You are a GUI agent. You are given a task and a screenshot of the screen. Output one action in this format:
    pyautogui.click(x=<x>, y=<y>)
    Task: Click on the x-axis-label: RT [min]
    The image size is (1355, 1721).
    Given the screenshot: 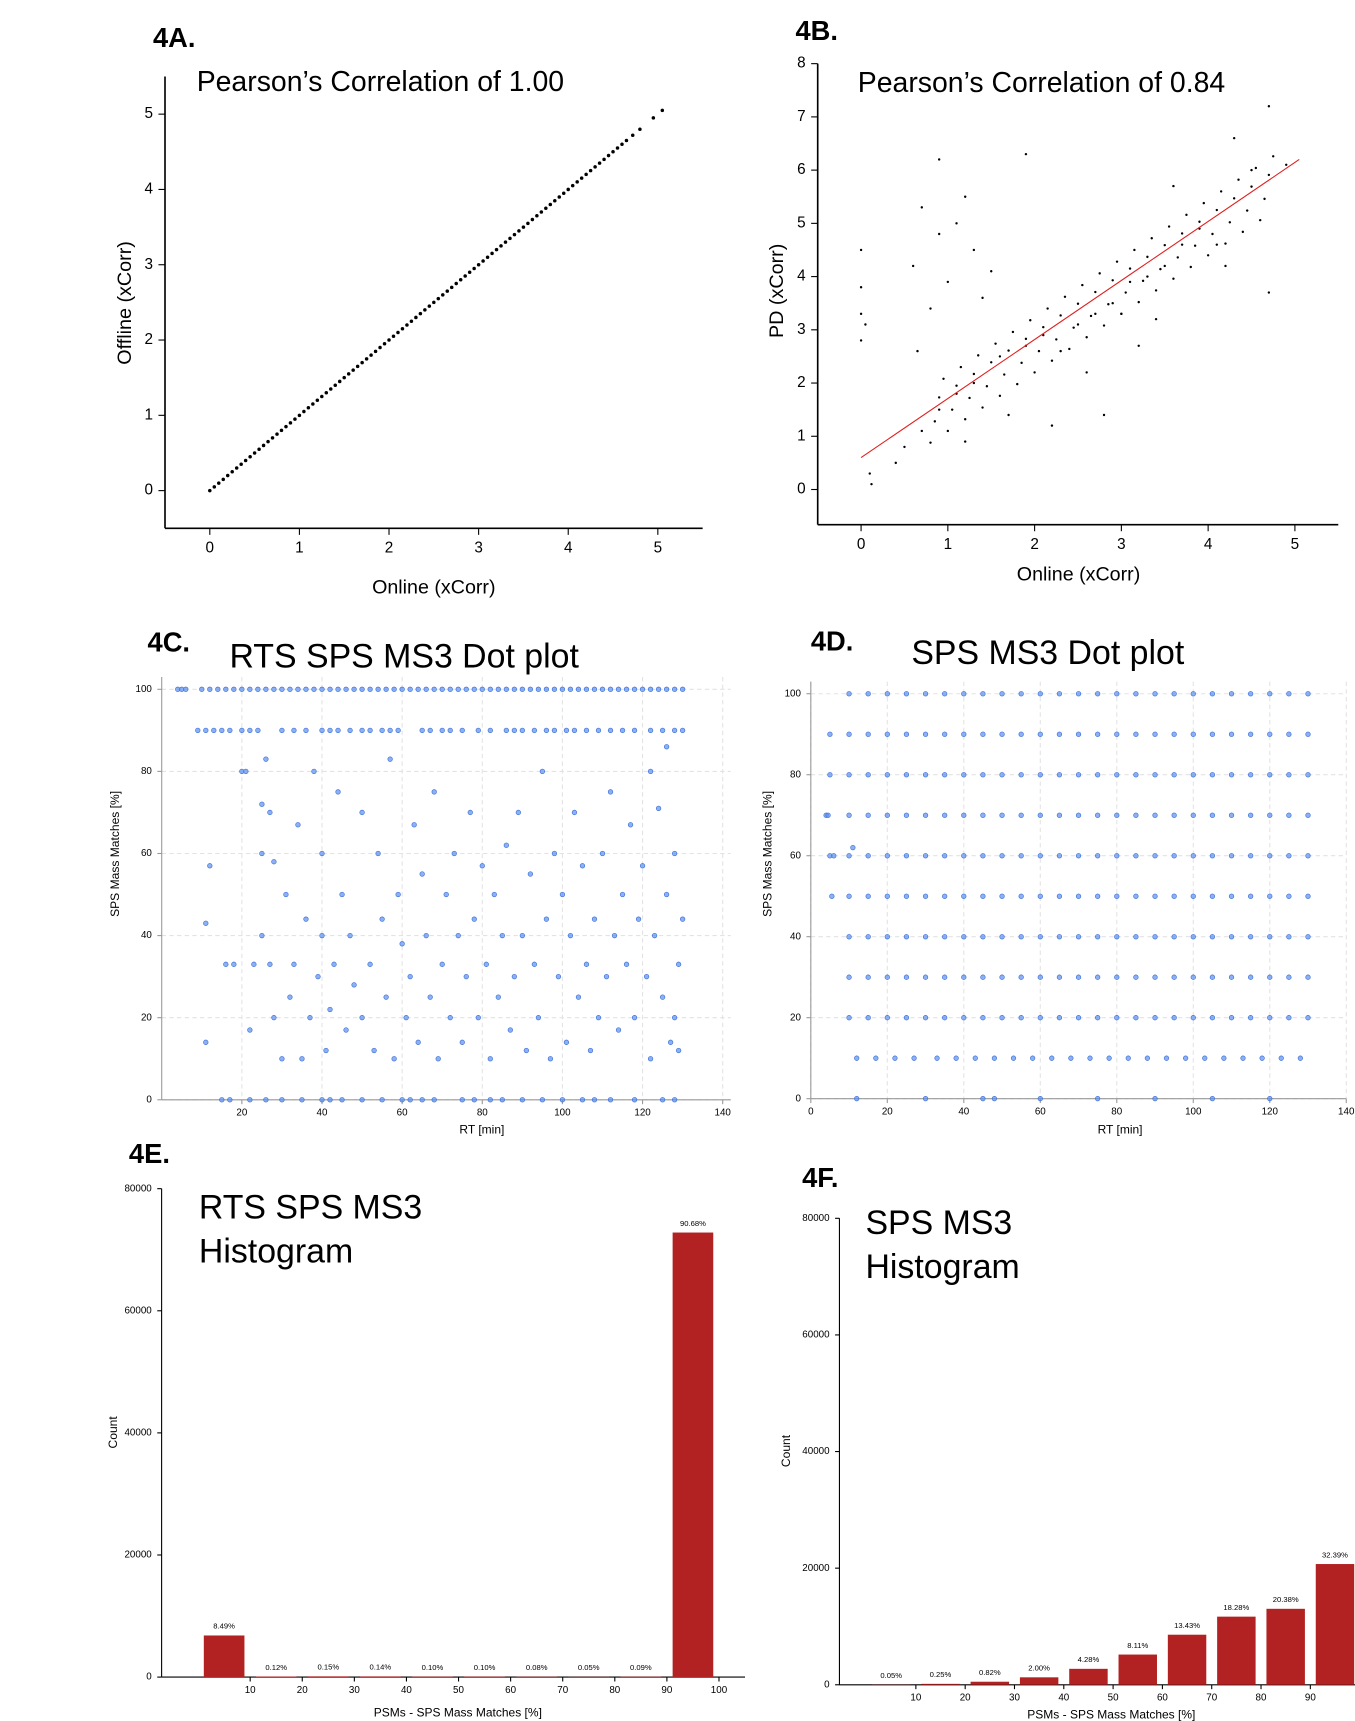 What is the action you would take?
    pyautogui.click(x=481, y=1130)
    